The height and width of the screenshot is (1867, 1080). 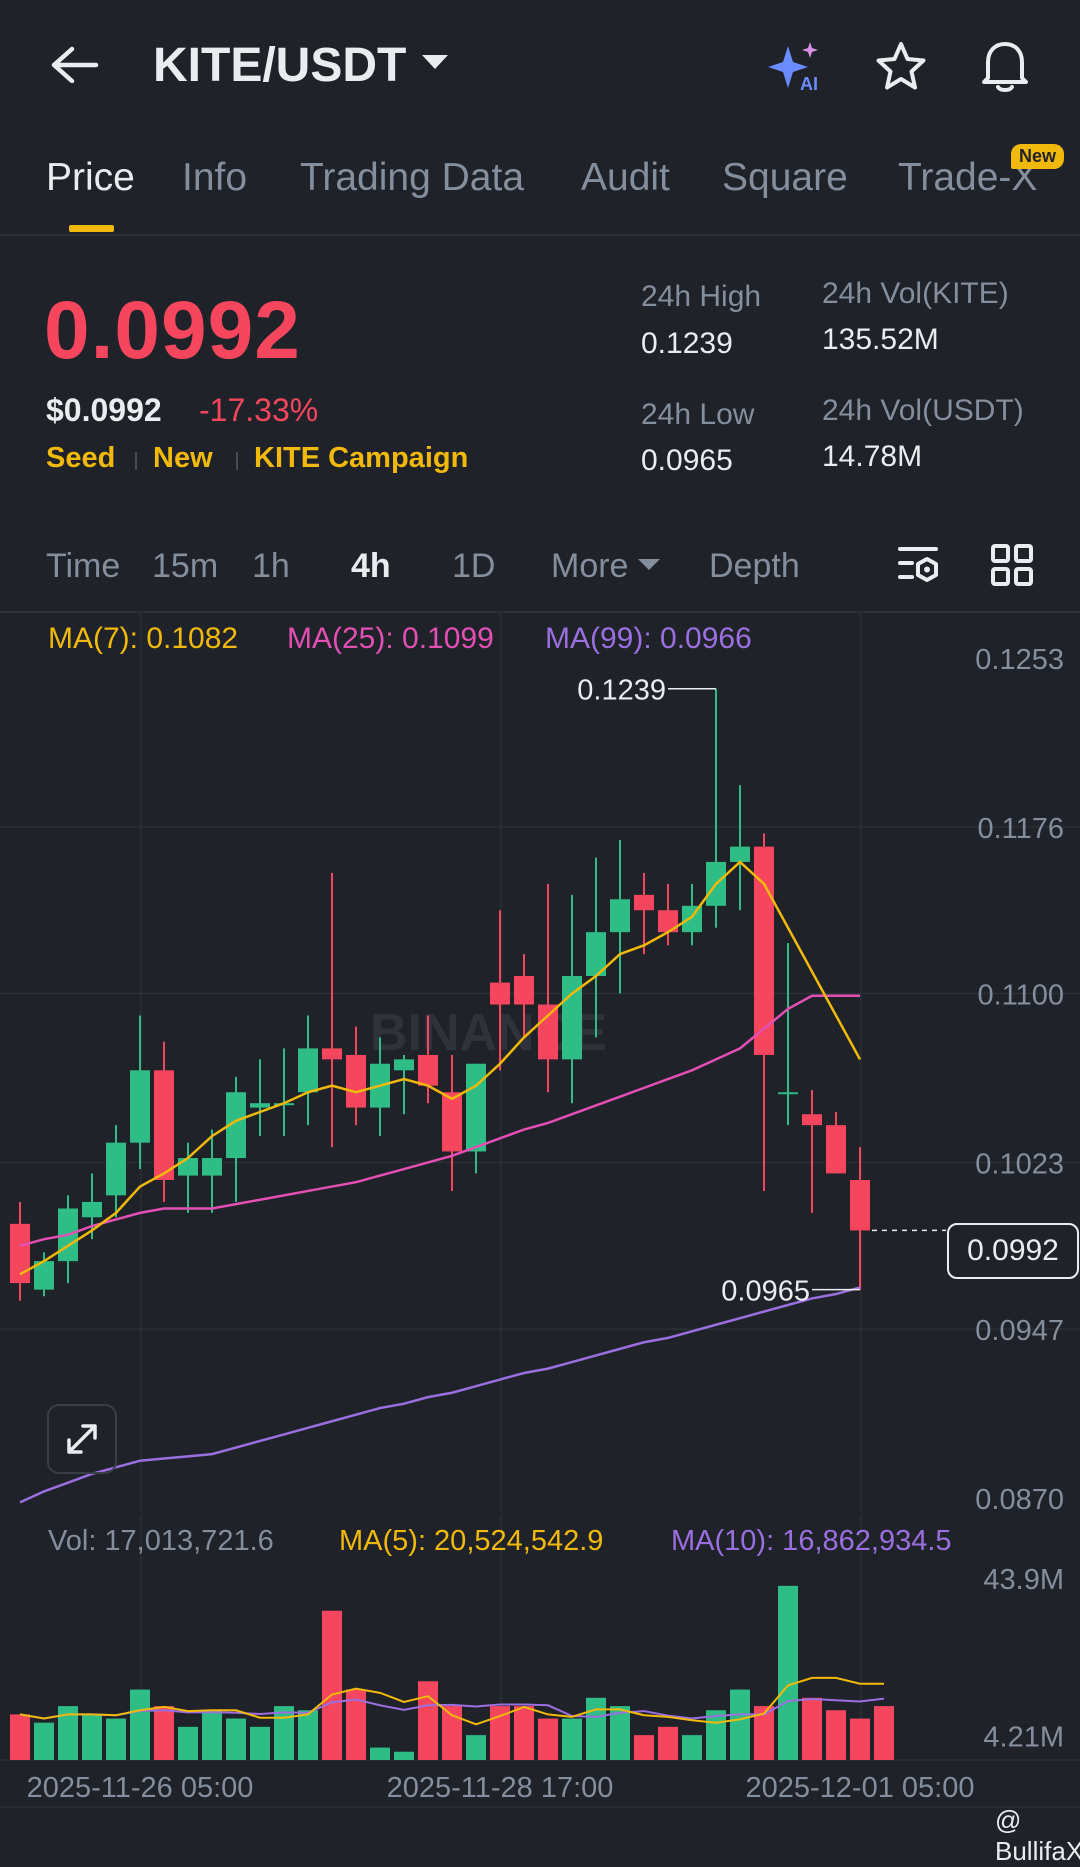 I want to click on interval-more: More, so click(x=606, y=566).